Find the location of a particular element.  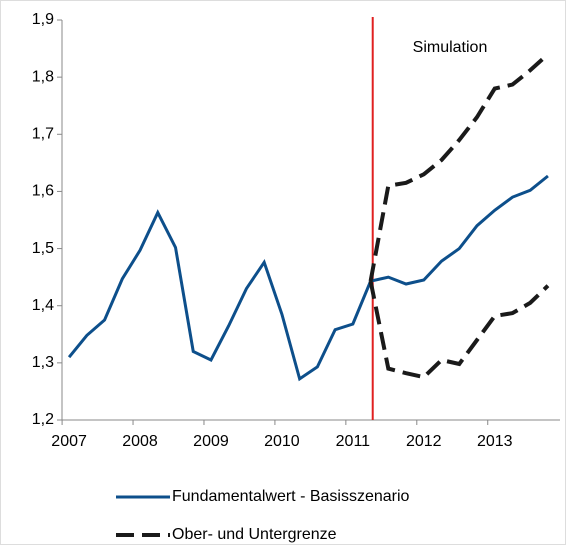

y-tick-label: 1,5 is located at coordinates (43, 248).